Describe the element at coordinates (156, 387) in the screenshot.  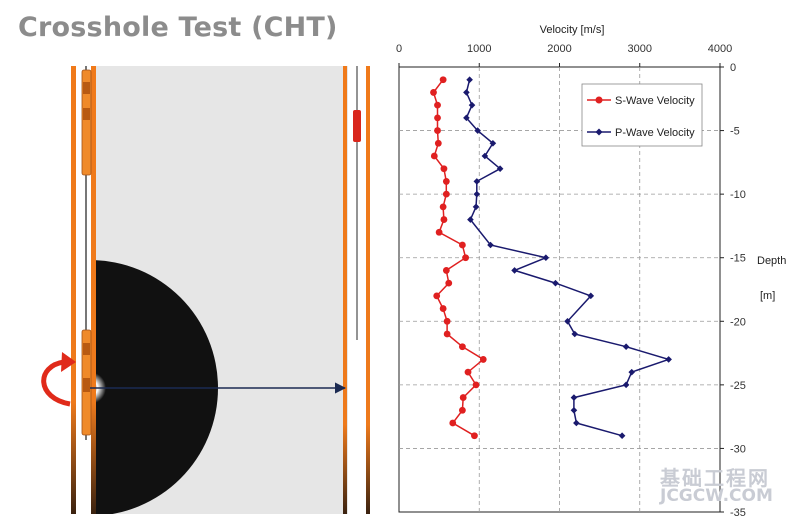
I see `wavefront-rings` at that location.